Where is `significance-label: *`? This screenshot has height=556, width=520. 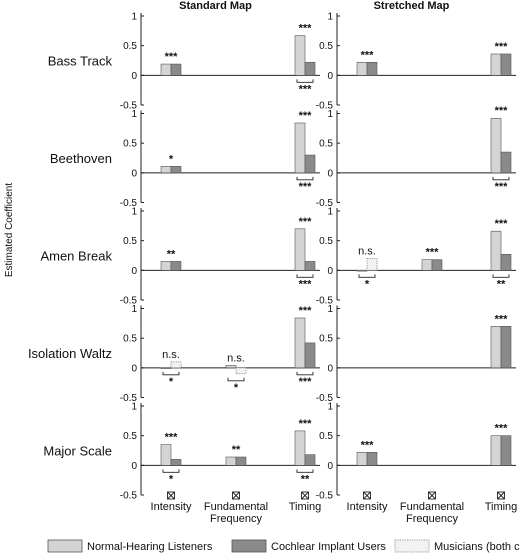 significance-label: * is located at coordinates (171, 159).